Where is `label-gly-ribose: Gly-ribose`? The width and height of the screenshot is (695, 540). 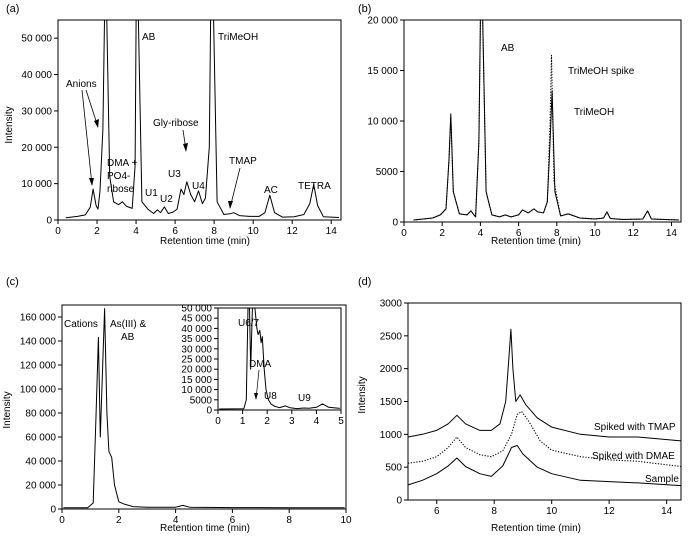
label-gly-ribose: Gly-ribose is located at coordinates (176, 123).